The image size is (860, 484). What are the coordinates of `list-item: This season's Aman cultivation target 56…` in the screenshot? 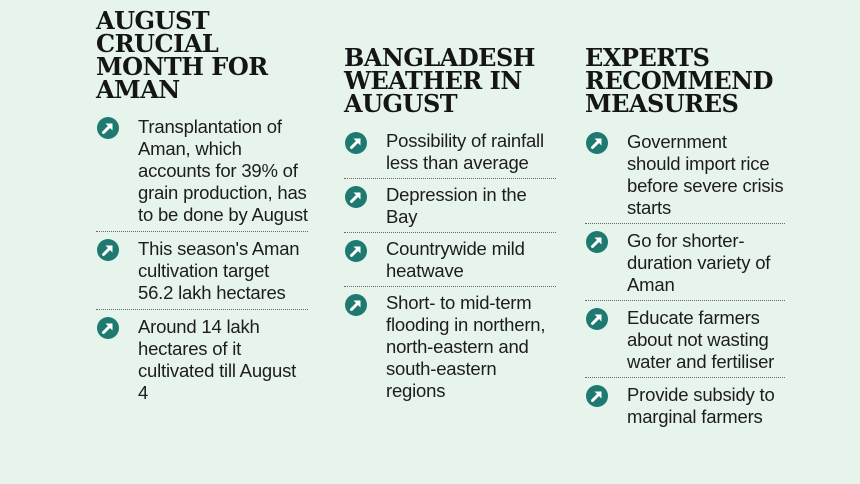 It's located at (202, 270).